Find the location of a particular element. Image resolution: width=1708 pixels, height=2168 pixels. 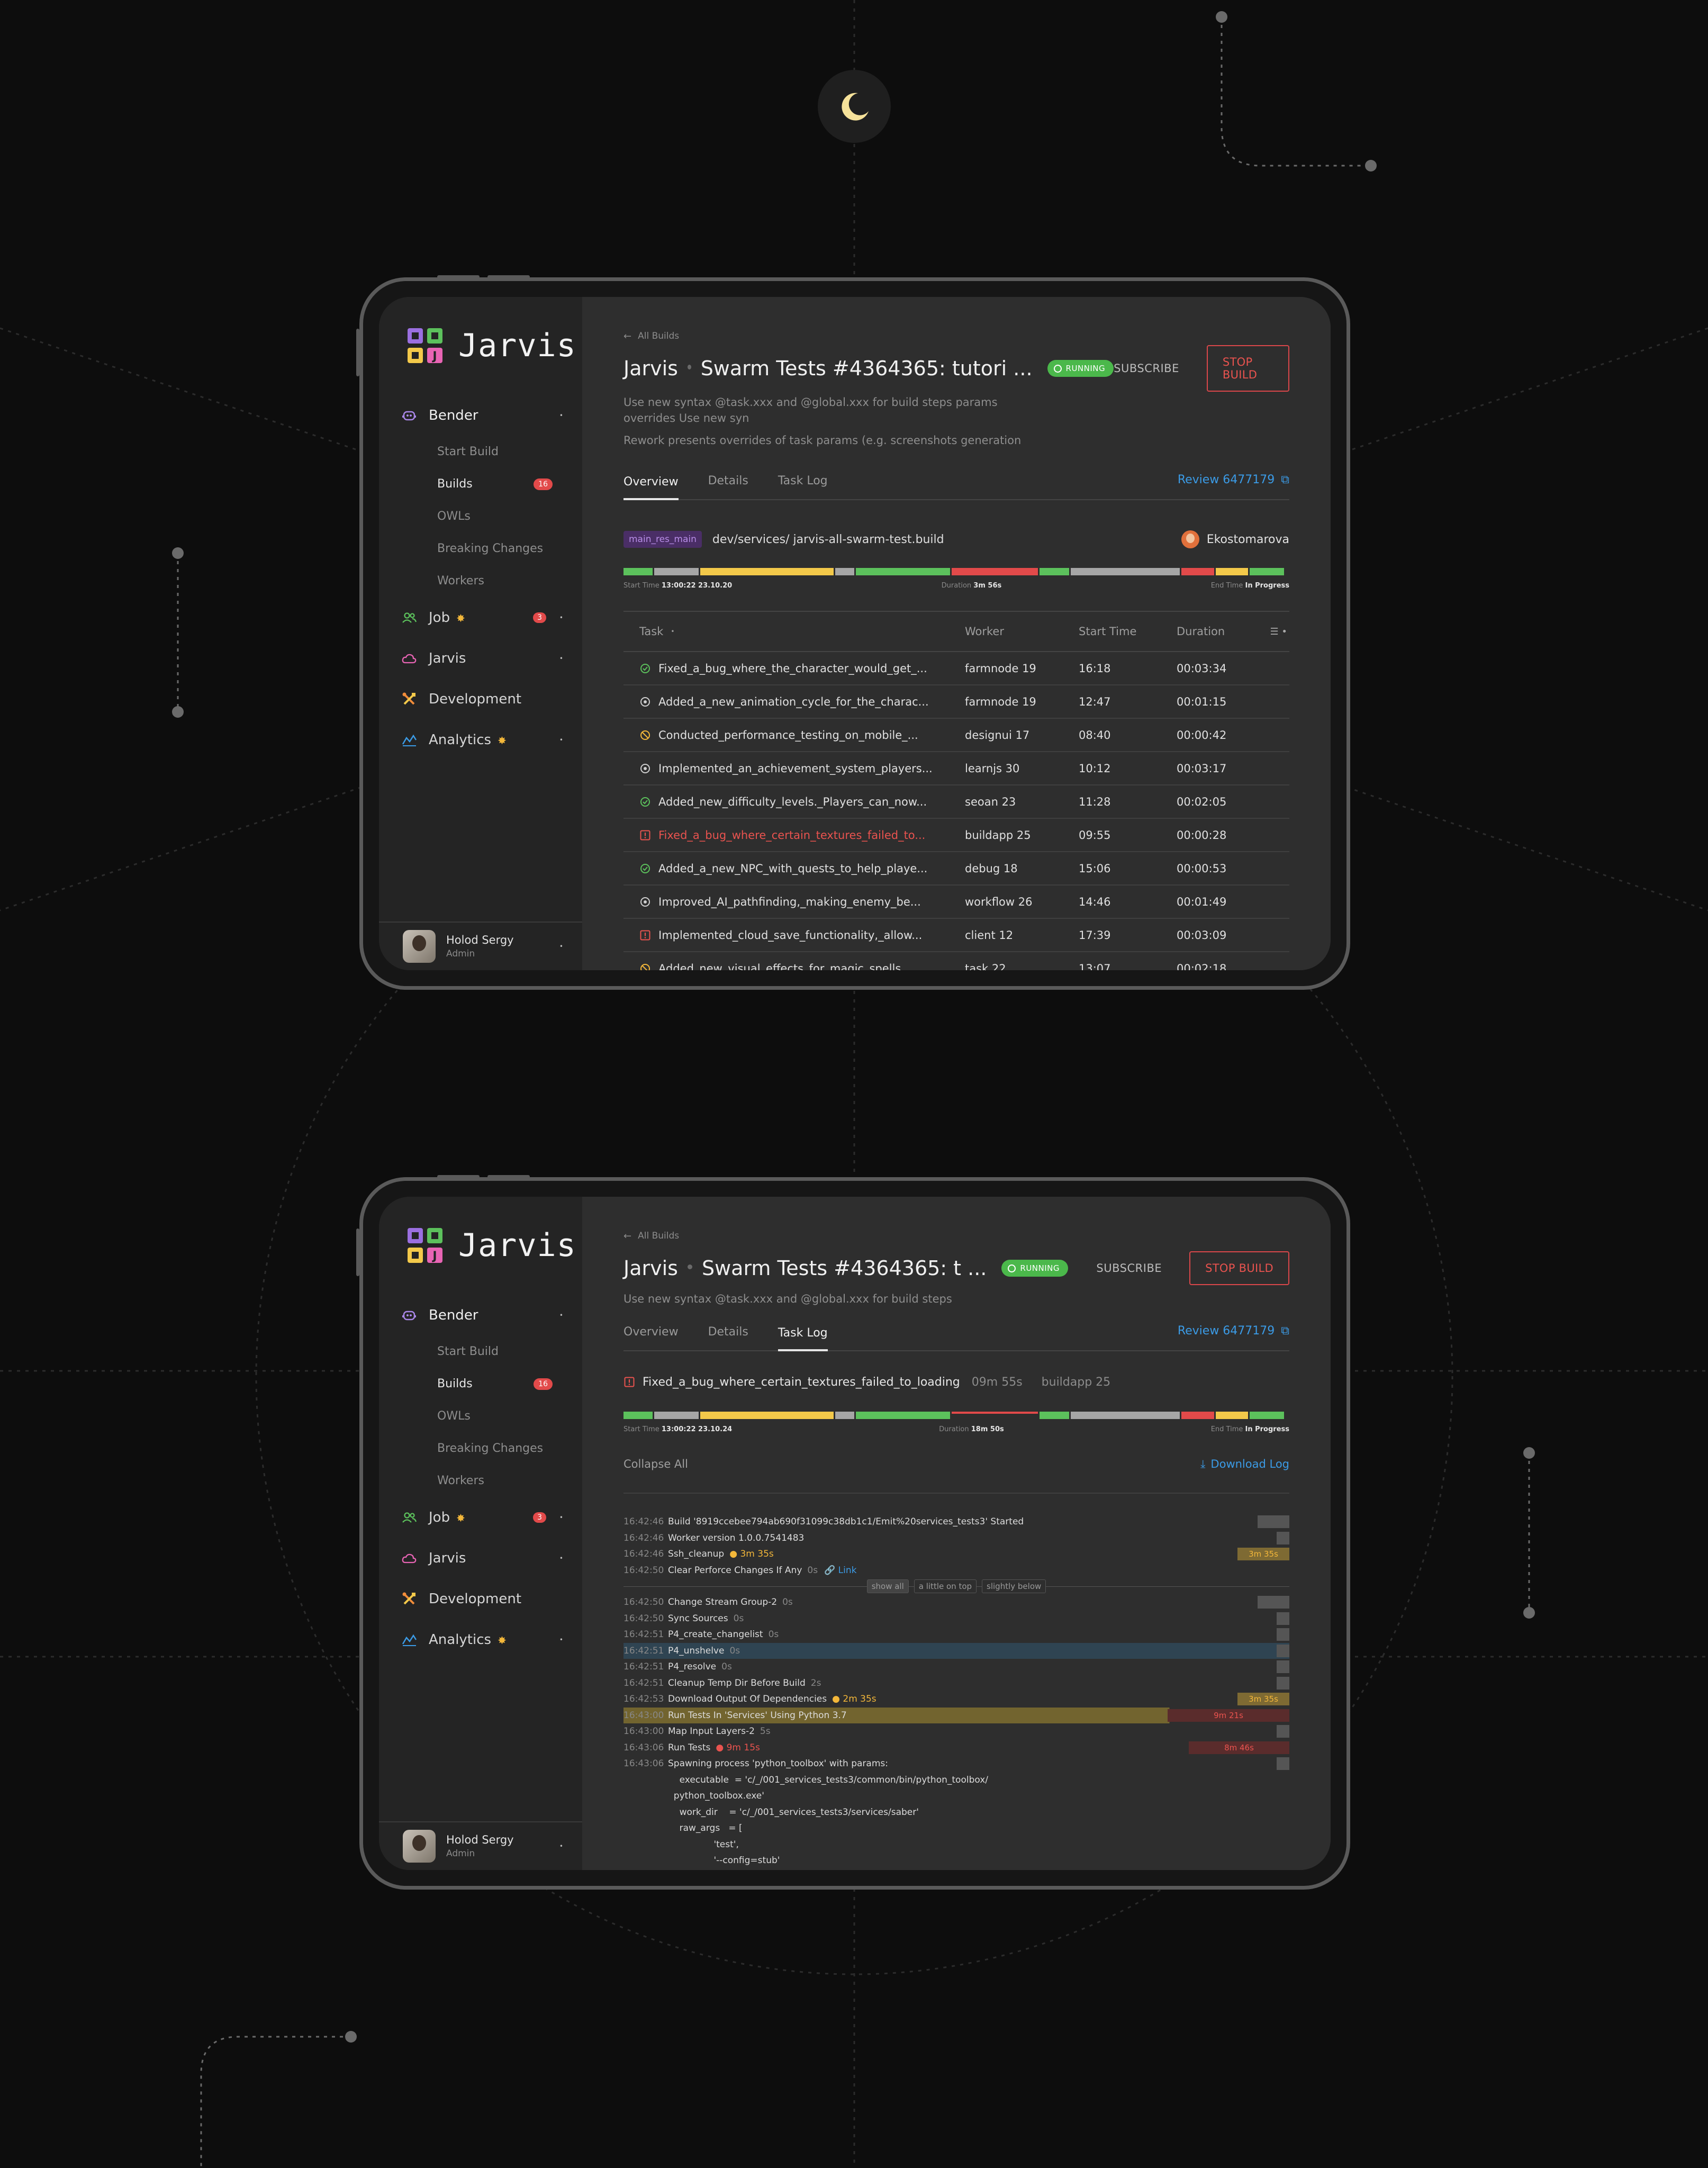

show-all-chip: show all is located at coordinates (888, 1586).